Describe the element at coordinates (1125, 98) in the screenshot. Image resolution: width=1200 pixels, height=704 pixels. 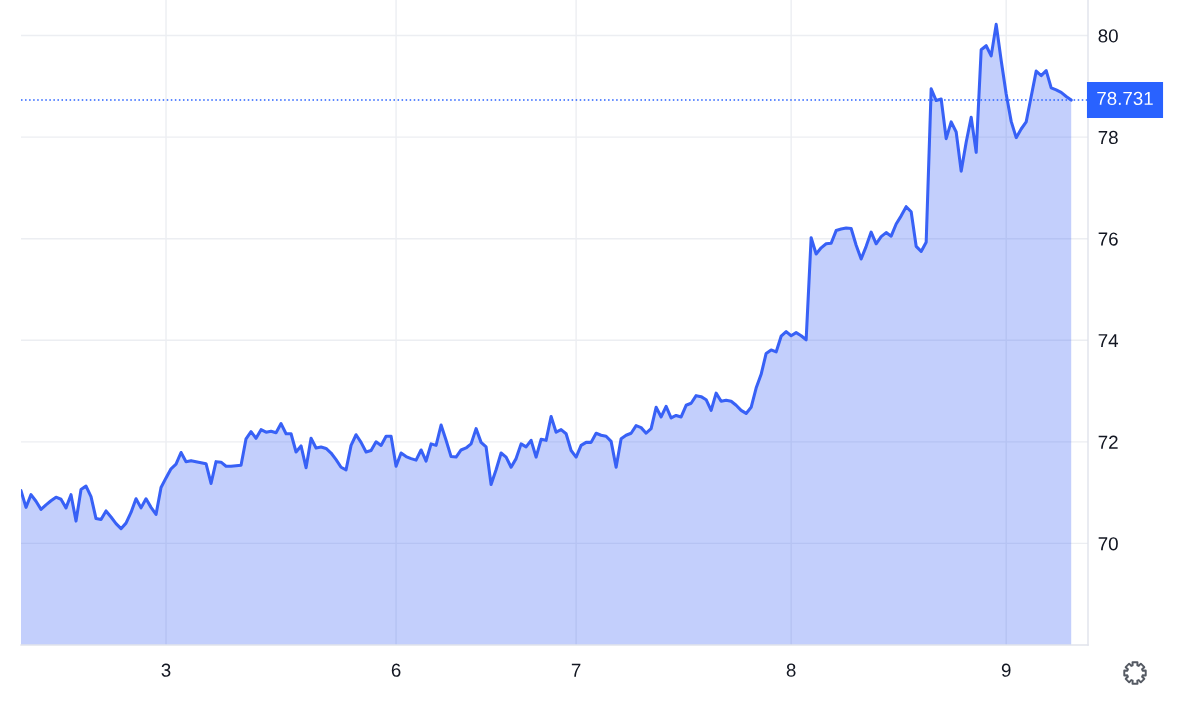
I see `ref-line-label: 78.731` at that location.